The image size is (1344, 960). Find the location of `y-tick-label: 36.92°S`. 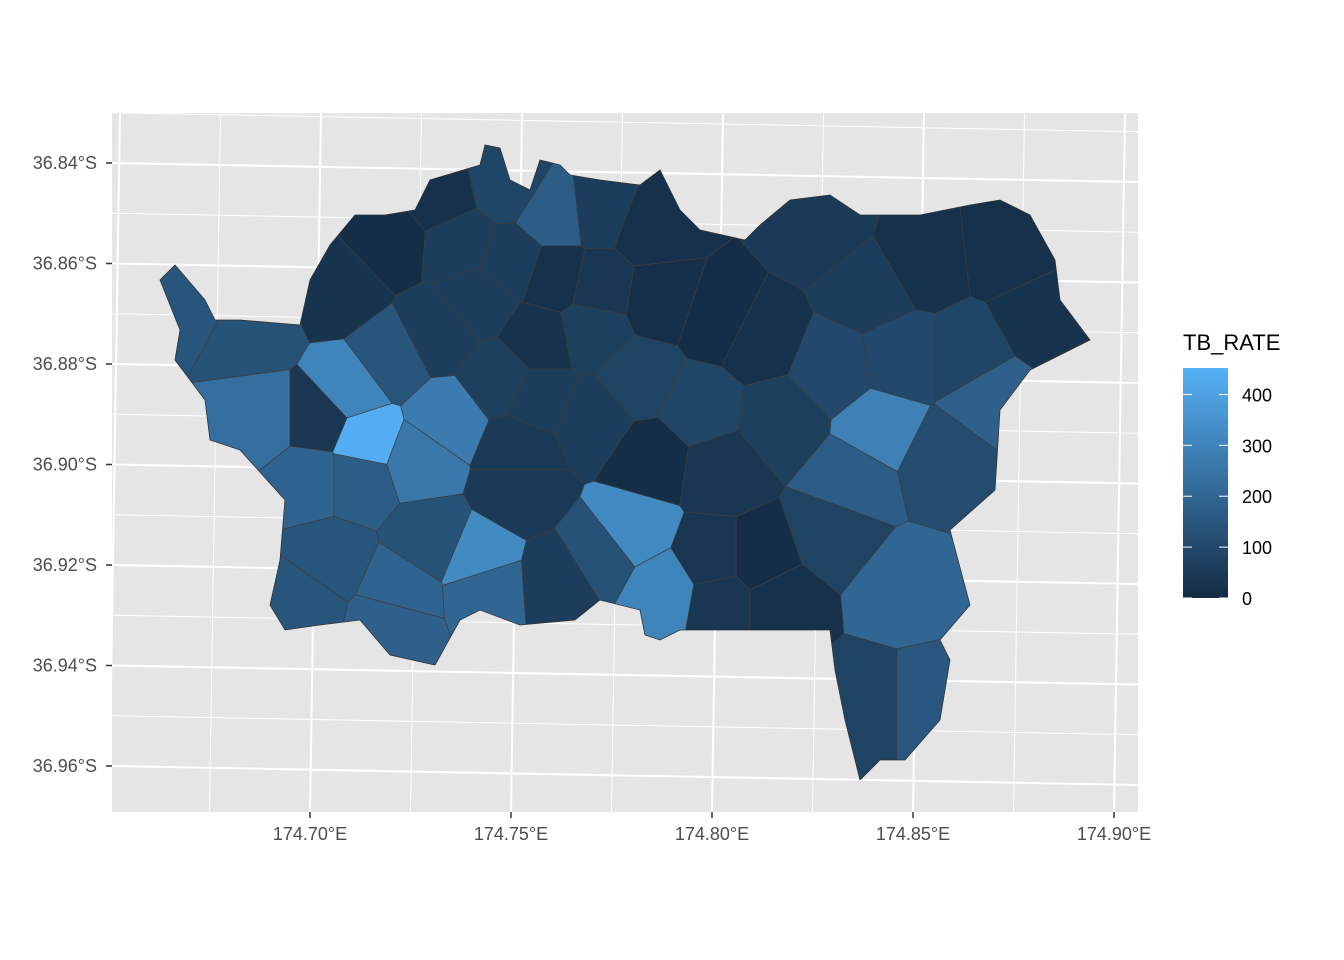

y-tick-label: 36.92°S is located at coordinates (65, 565).